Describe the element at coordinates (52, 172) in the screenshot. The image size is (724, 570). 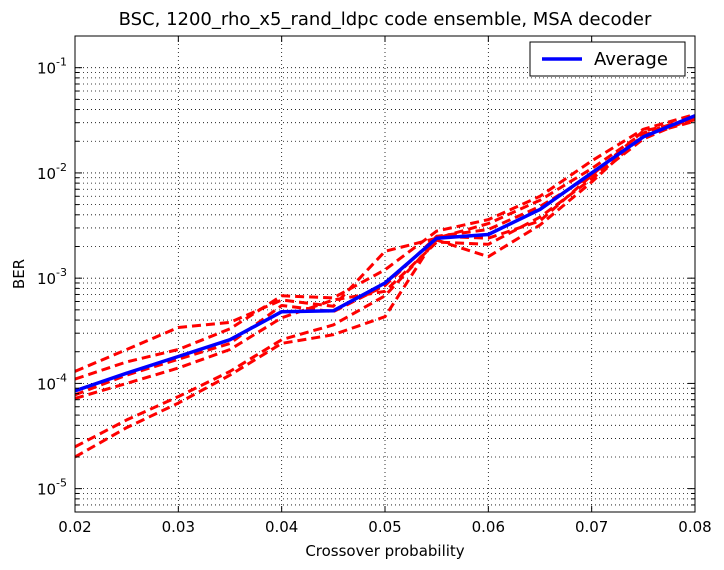
I see `y-tick-label: 10⁻²` at that location.